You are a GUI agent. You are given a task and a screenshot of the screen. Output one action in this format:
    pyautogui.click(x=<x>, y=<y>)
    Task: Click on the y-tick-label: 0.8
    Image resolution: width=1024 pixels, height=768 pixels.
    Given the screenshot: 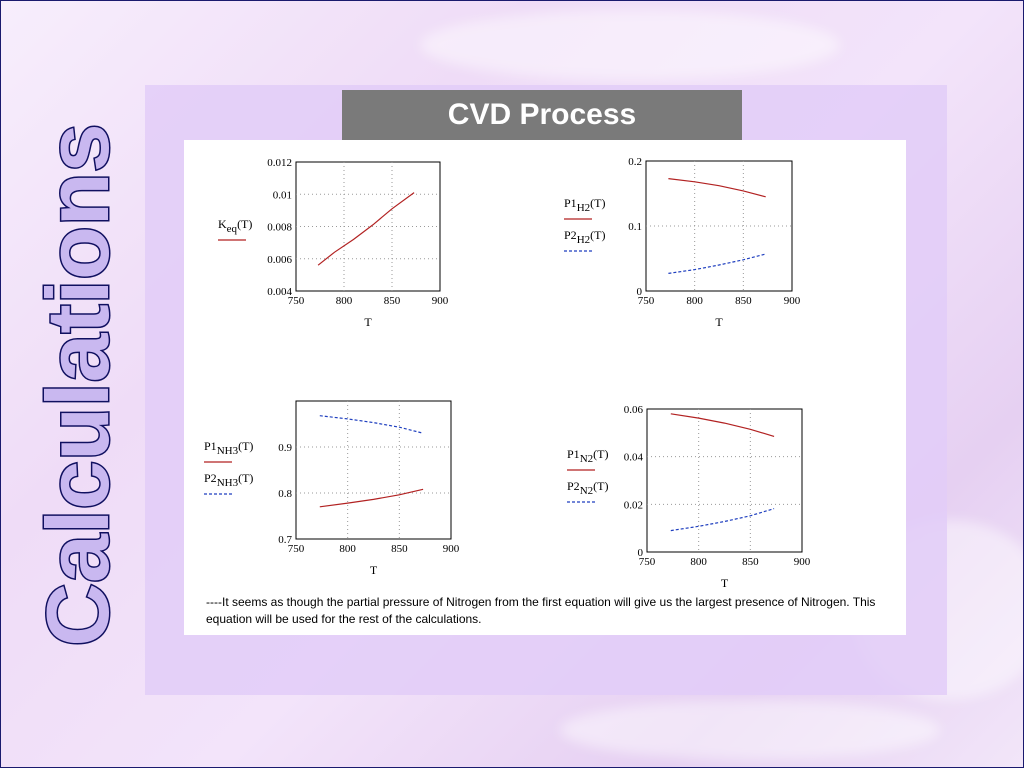 What is the action you would take?
    pyautogui.click(x=285, y=494)
    